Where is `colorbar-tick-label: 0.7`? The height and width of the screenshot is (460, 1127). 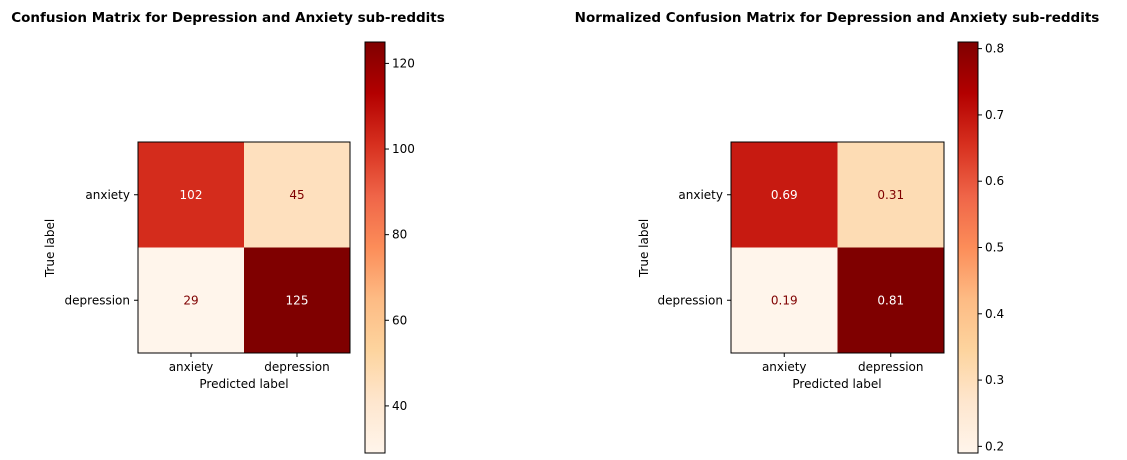
colorbar-tick-label: 0.7 is located at coordinates (994, 115).